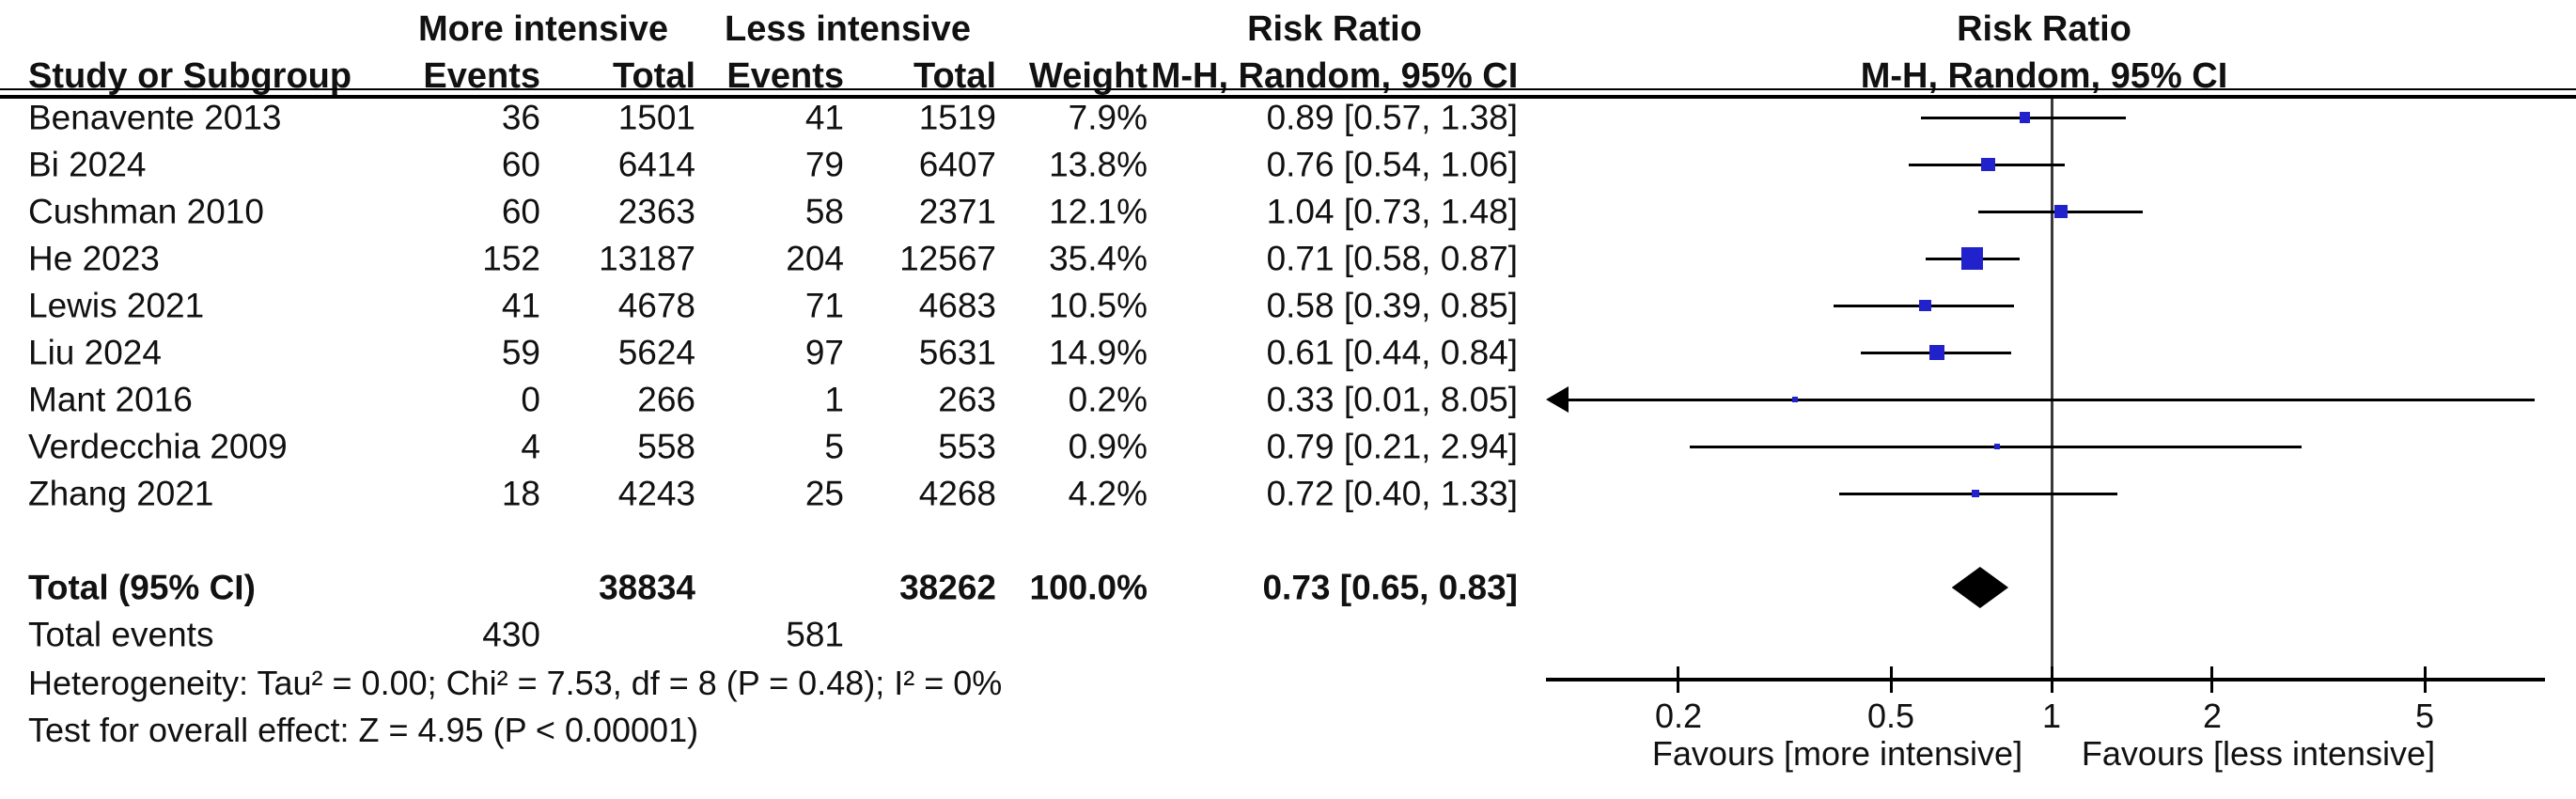 The width and height of the screenshot is (2576, 799). What do you see at coordinates (656, 493) in the screenshot?
I see `total-more-value: 4243` at bounding box center [656, 493].